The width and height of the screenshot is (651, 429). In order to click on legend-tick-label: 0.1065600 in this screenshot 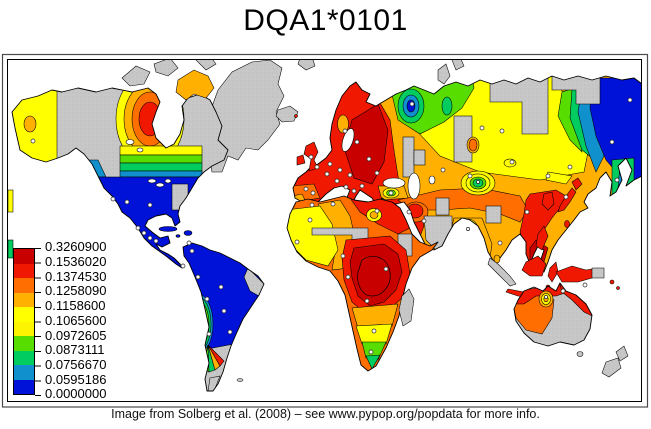, I will do `click(76, 320)`.